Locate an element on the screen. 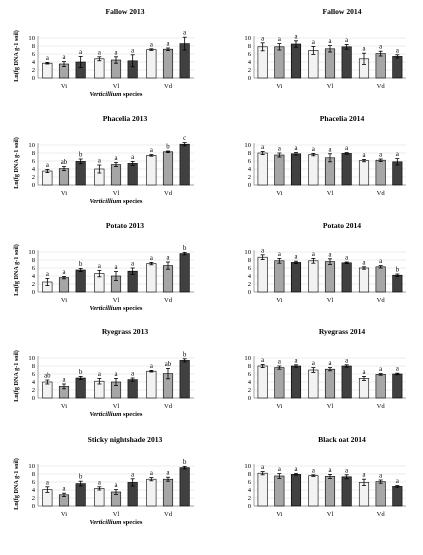  x-axis-label-rest: species is located at coordinates (131, 308).